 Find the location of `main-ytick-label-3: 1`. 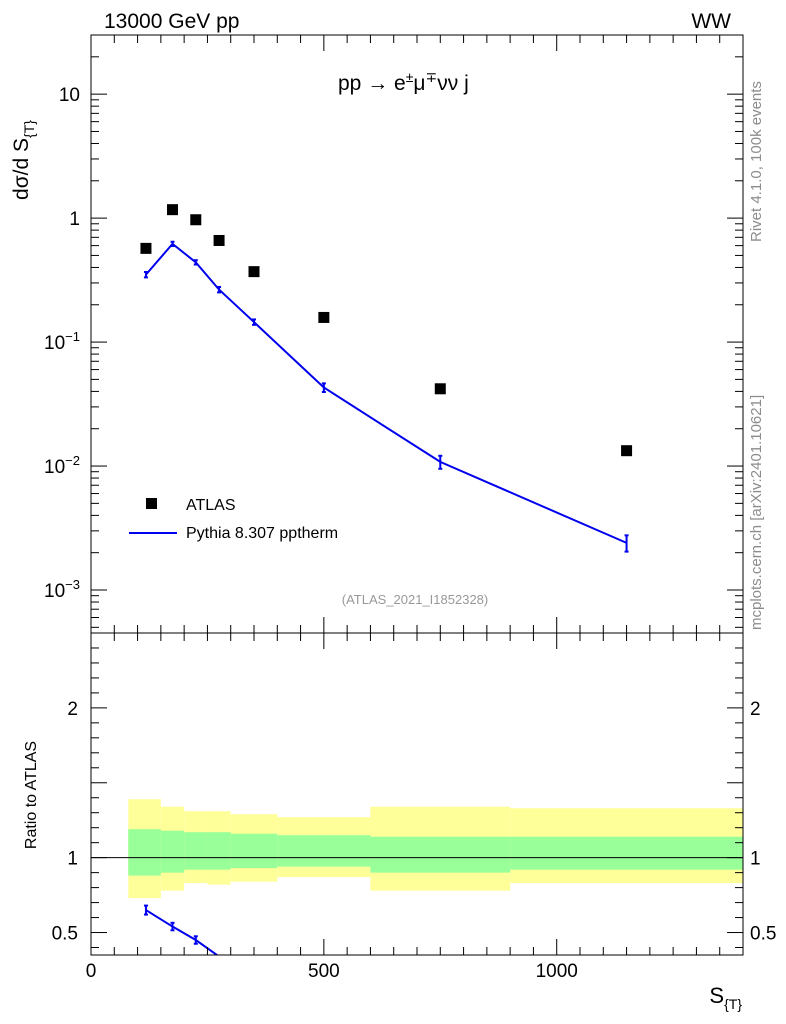

main-ytick-label-3: 1 is located at coordinates (74, 219).